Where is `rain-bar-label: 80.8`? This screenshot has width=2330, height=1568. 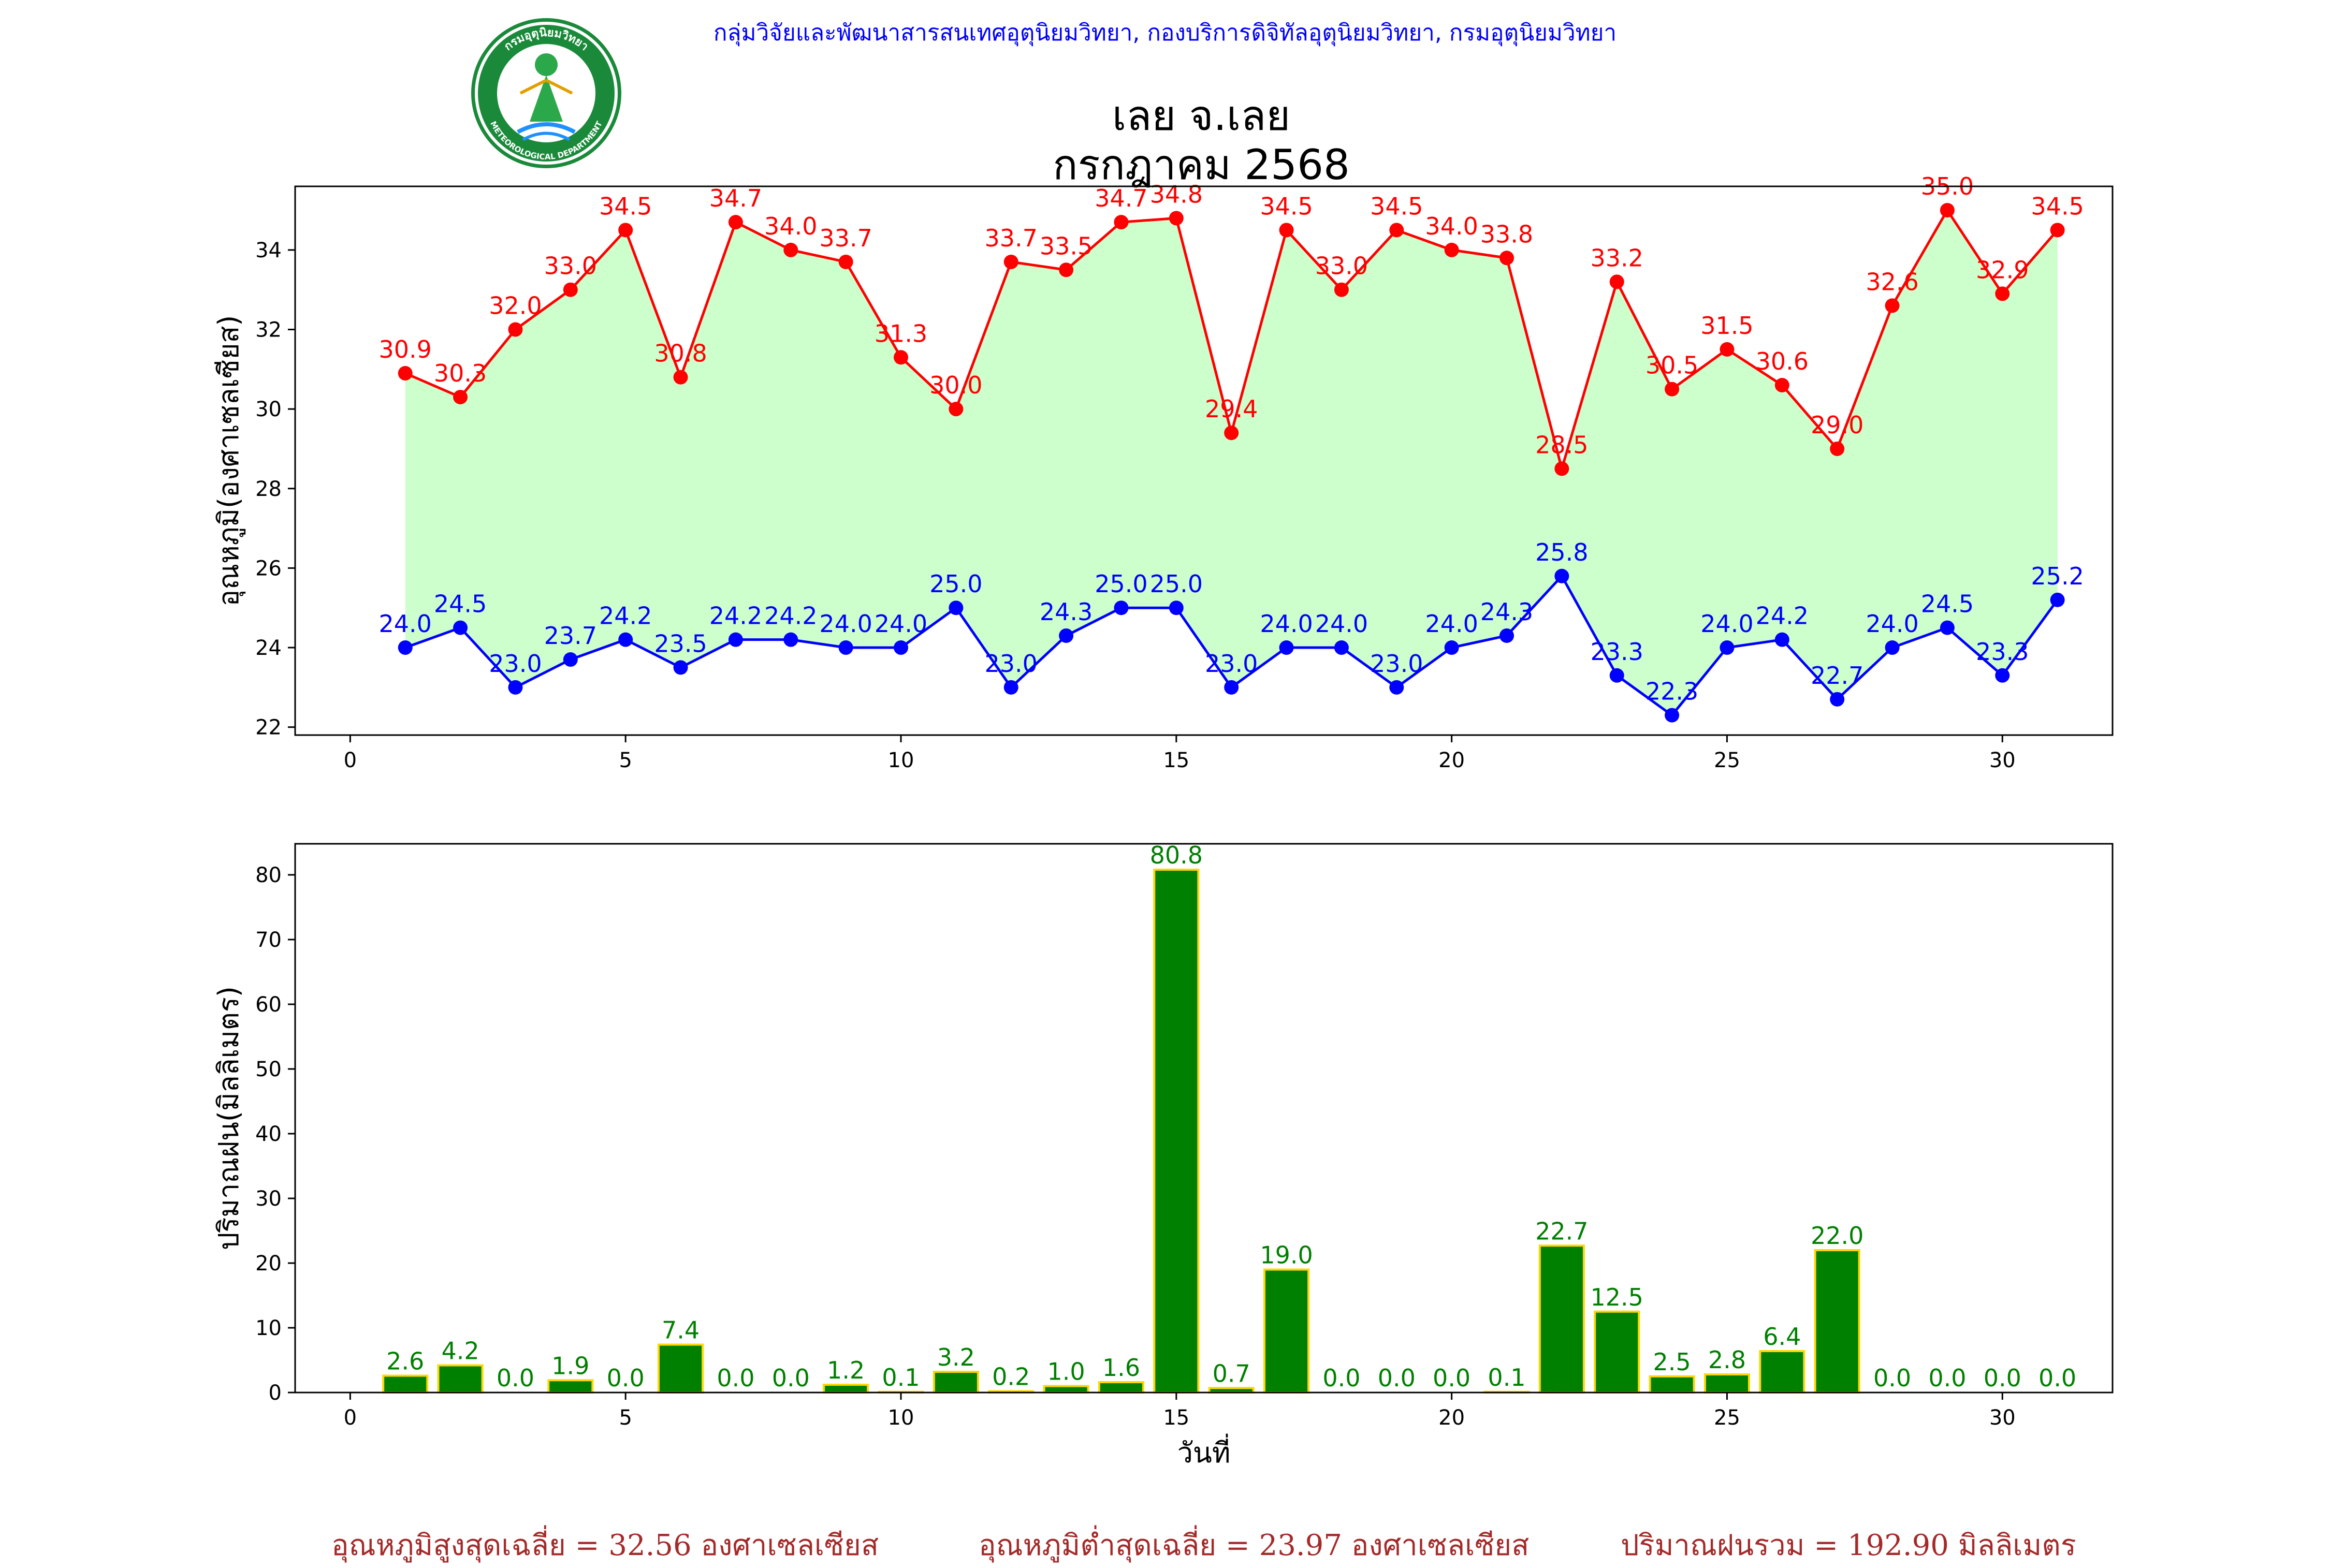 rain-bar-label: 80.8 is located at coordinates (1176, 855).